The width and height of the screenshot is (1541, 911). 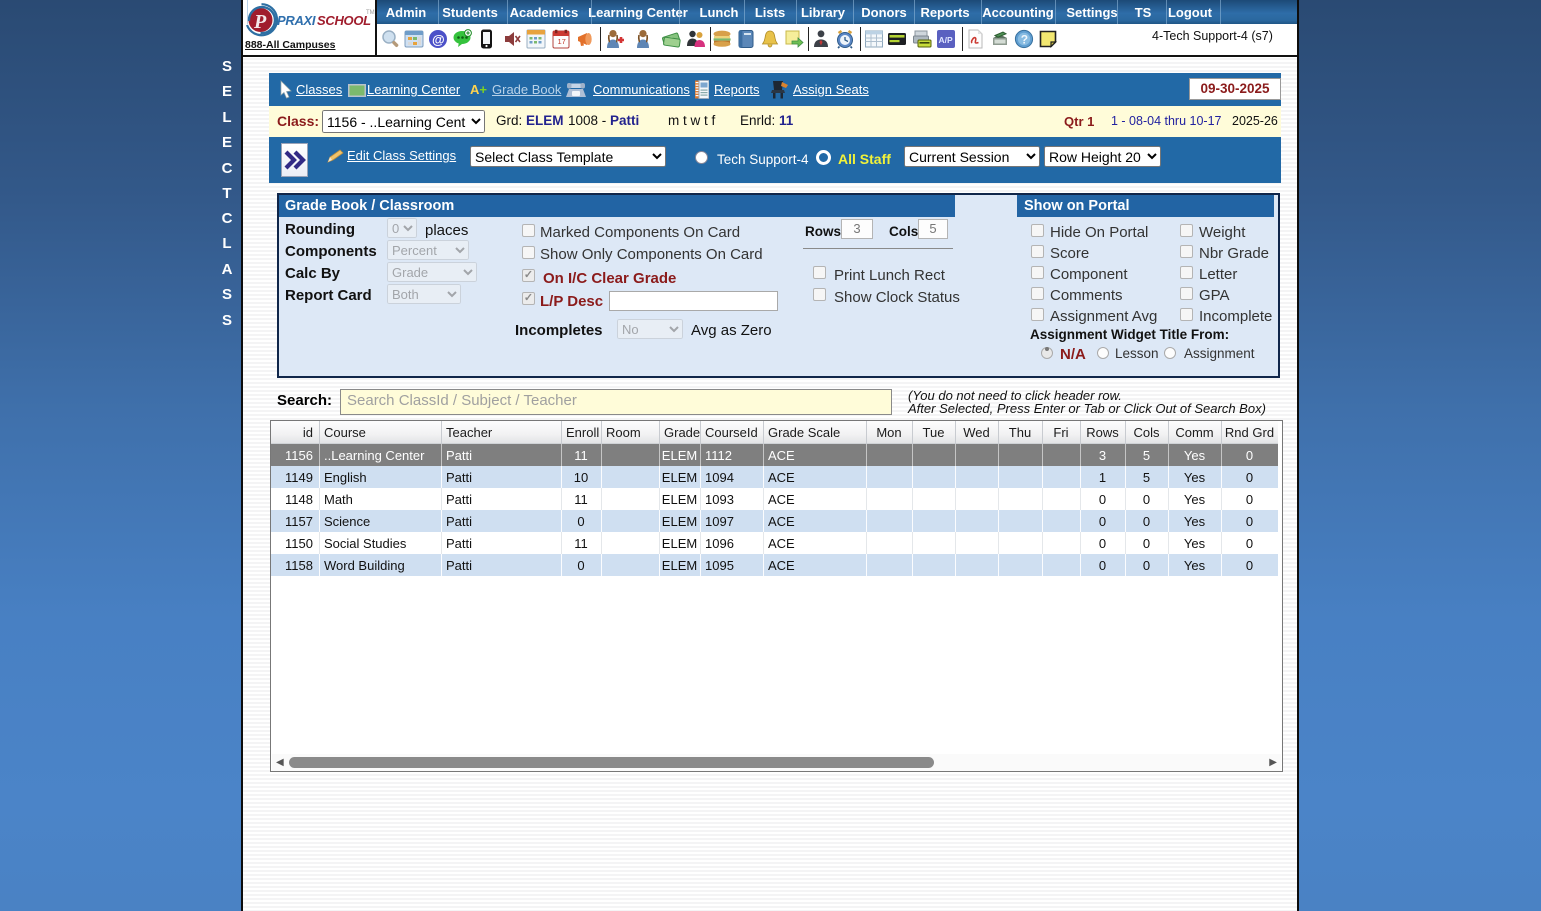 What do you see at coordinates (946, 40) in the screenshot?
I see `svg-text: A/P` at bounding box center [946, 40].